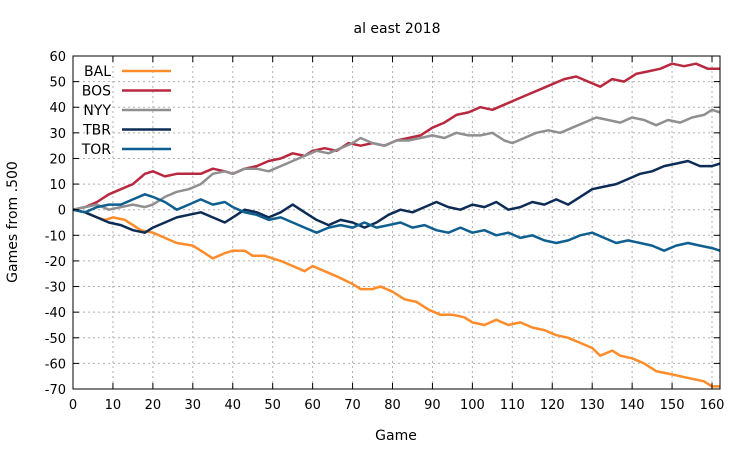 The image size is (750, 450). Describe the element at coordinates (57, 159) in the screenshot. I see `y-tick-label: 20` at that location.